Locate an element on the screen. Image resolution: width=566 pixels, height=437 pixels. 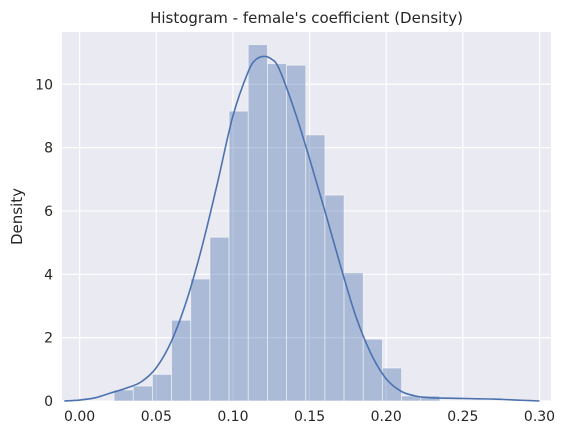
x-tick-label: 0.05 is located at coordinates (156, 417).